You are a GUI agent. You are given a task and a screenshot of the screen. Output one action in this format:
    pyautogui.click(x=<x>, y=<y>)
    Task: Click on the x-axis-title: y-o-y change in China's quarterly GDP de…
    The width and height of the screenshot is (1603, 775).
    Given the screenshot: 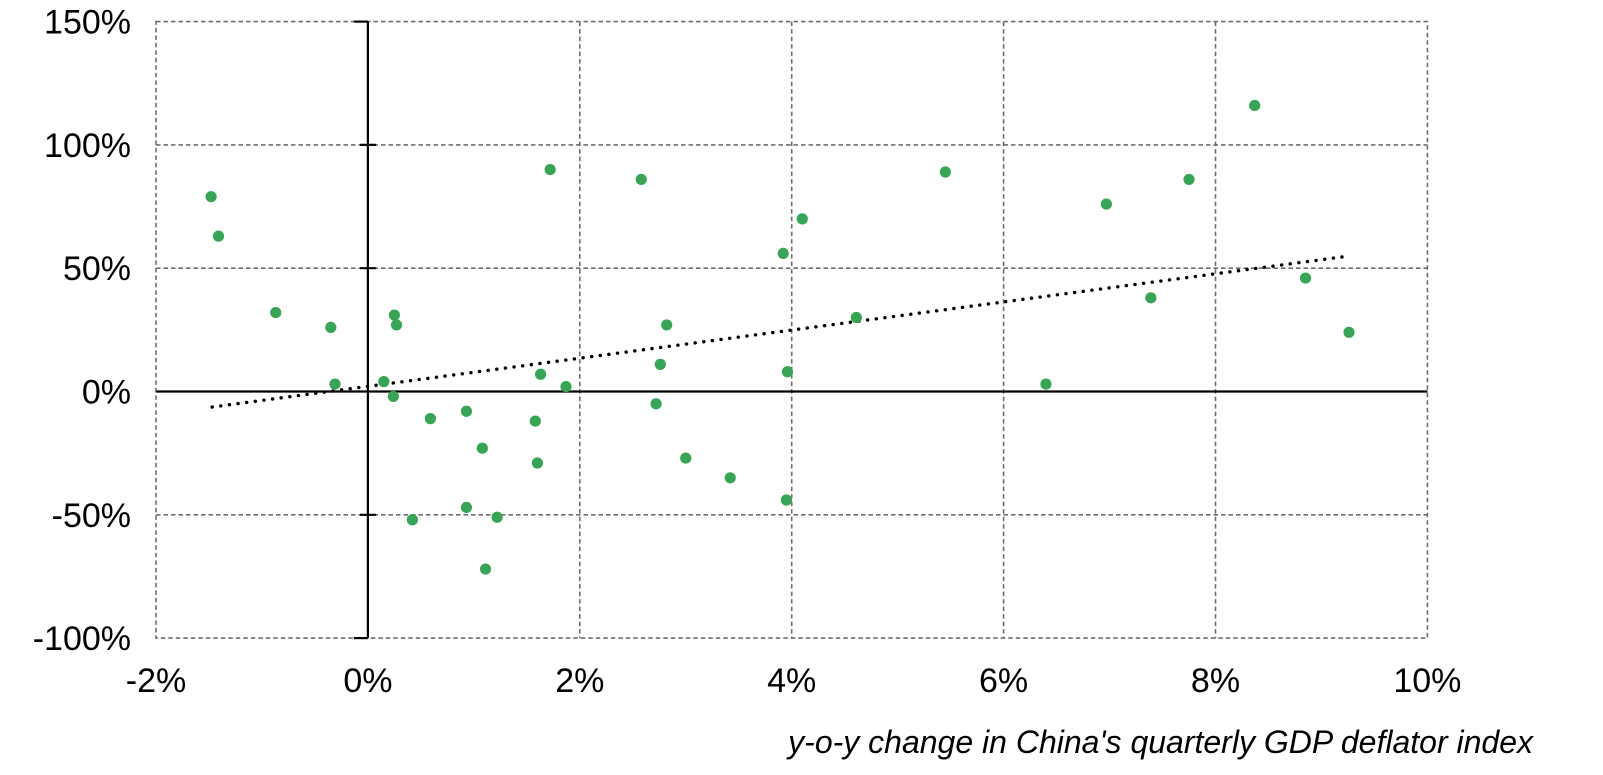 What is the action you would take?
    pyautogui.click(x=1160, y=742)
    